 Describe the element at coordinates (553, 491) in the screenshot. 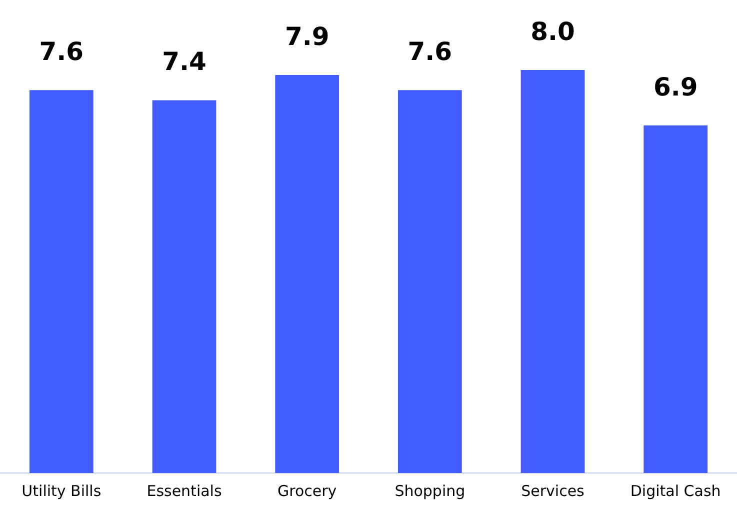

I see `x-tick-label: Services` at that location.